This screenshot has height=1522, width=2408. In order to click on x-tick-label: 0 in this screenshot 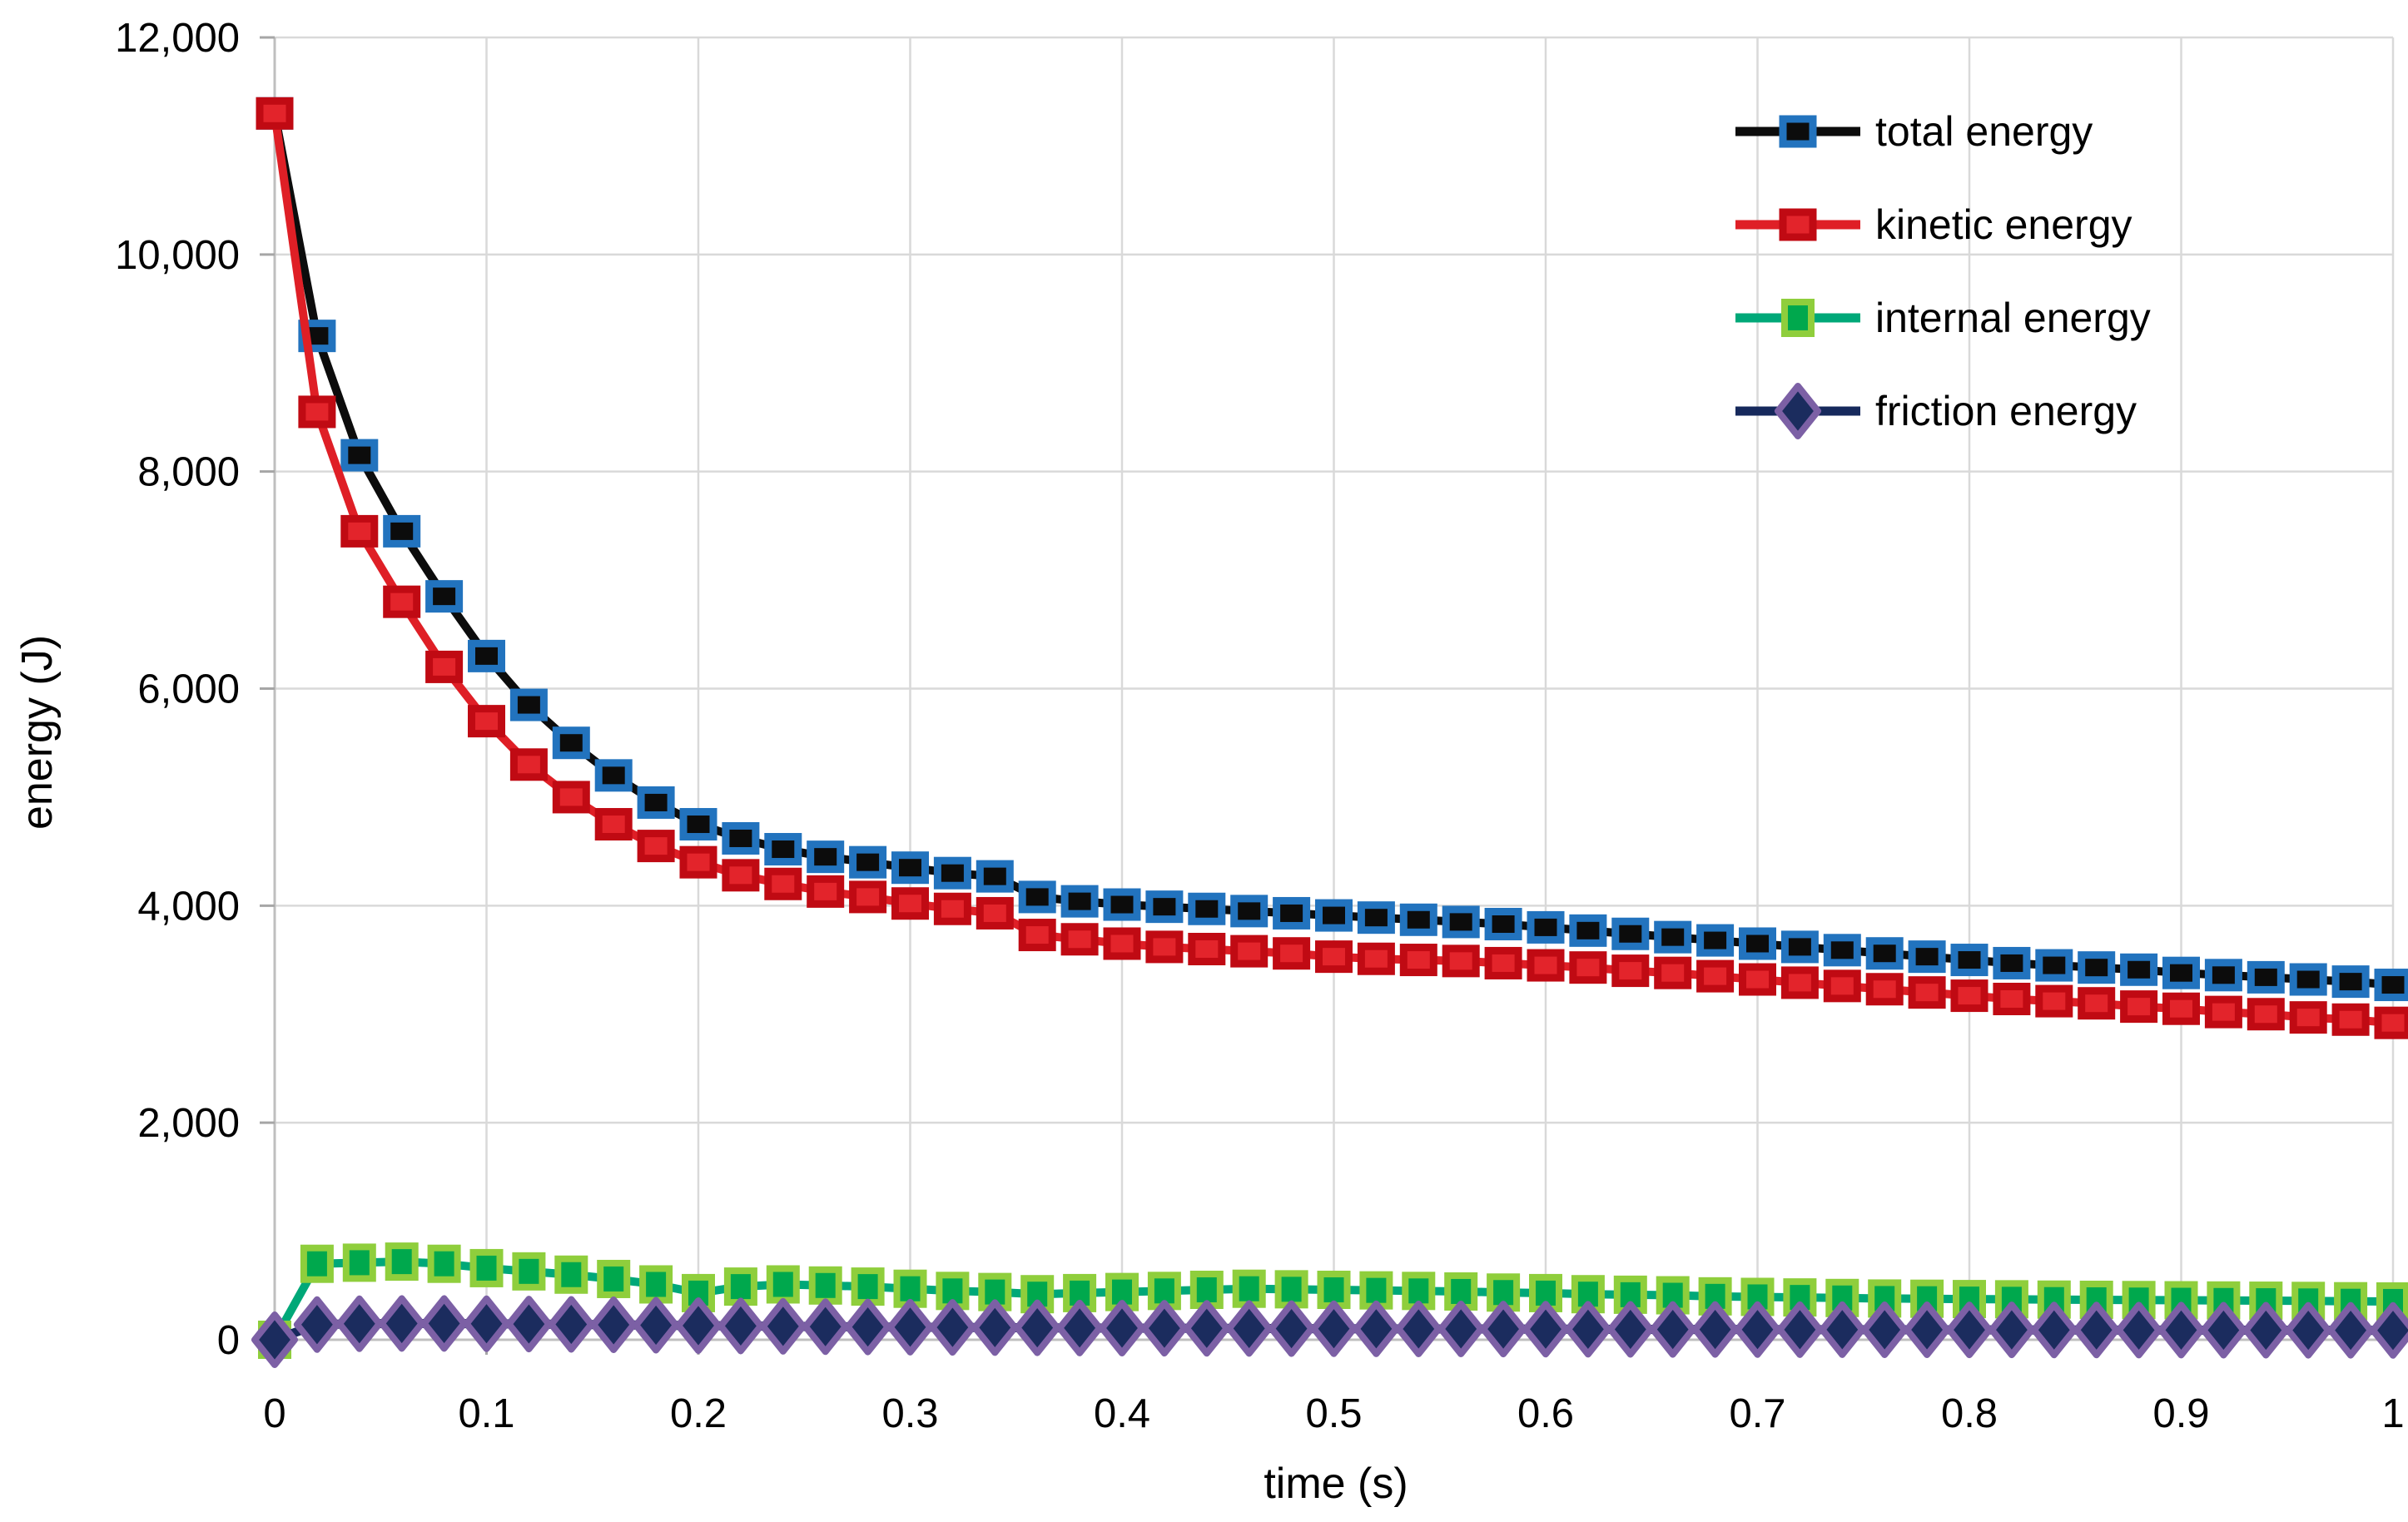, I will do `click(274, 1413)`.